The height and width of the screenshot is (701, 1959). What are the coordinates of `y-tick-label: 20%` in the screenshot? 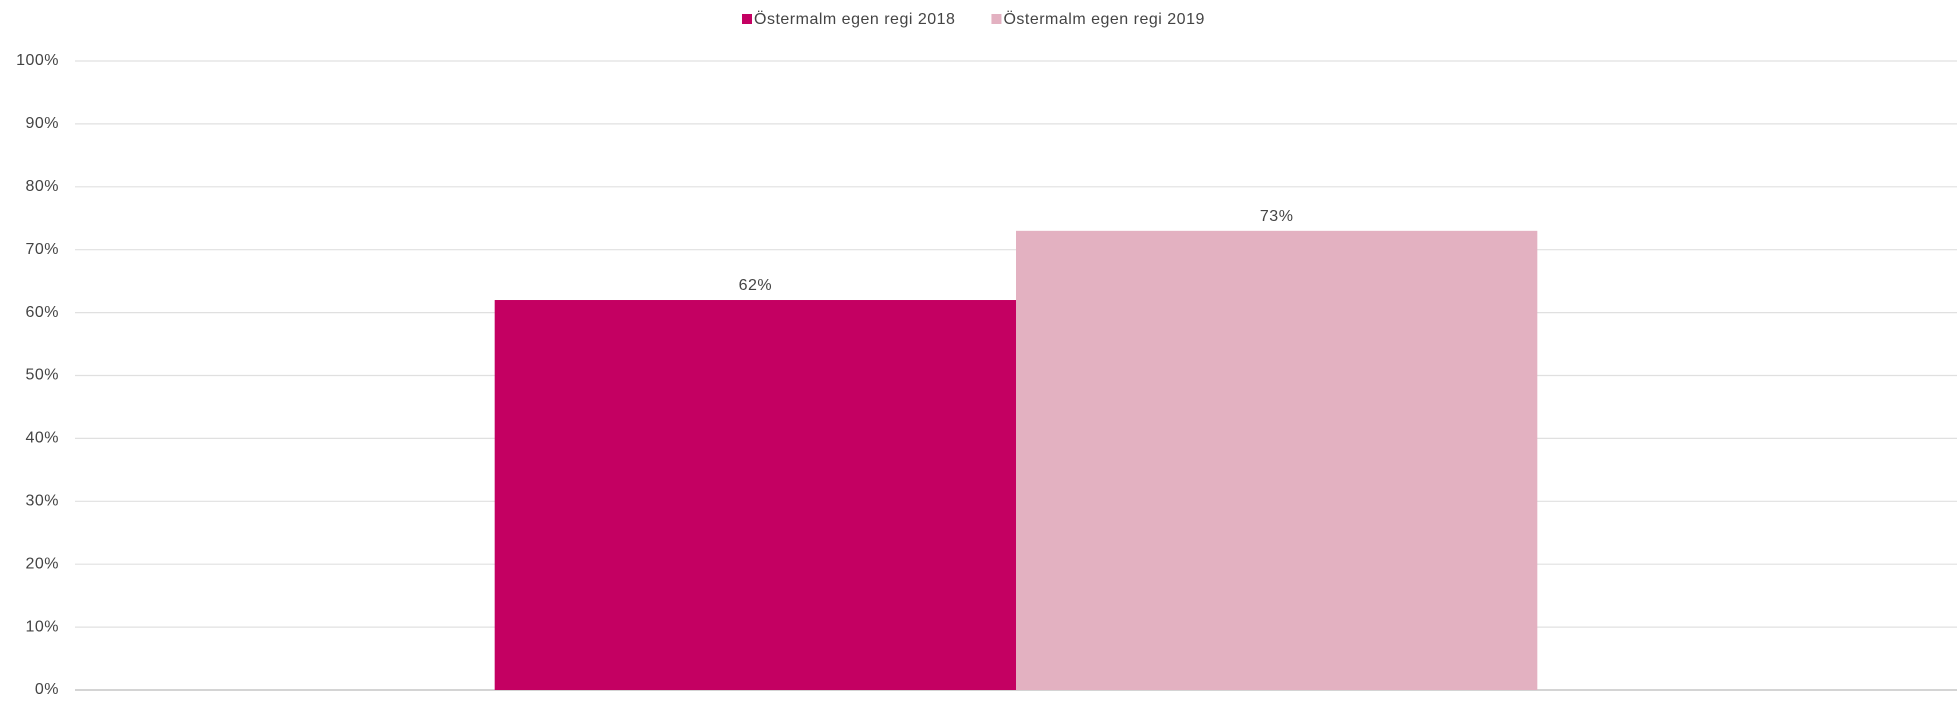 It's located at (42, 563).